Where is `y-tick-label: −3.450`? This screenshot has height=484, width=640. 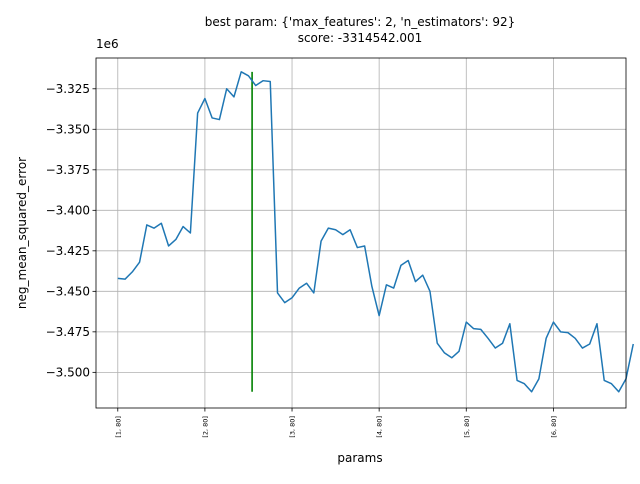
y-tick-label: −3.450 is located at coordinates (68, 291).